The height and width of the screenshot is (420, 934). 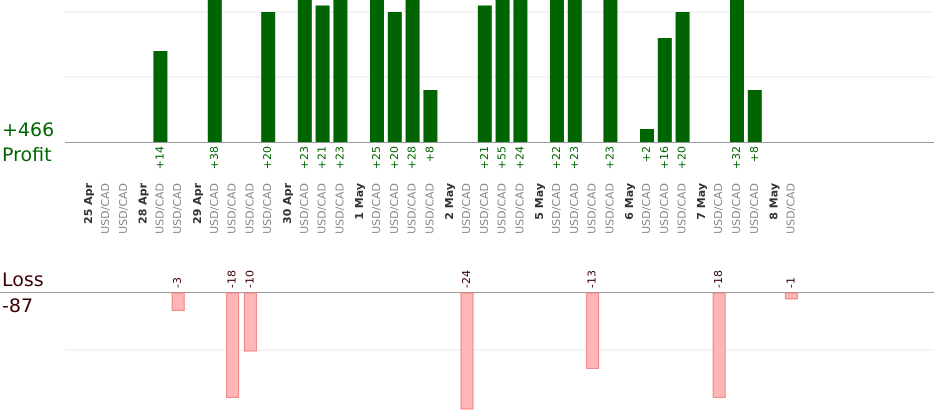 What do you see at coordinates (519, 157) in the screenshot?
I see `profit-value-label: +24` at bounding box center [519, 157].